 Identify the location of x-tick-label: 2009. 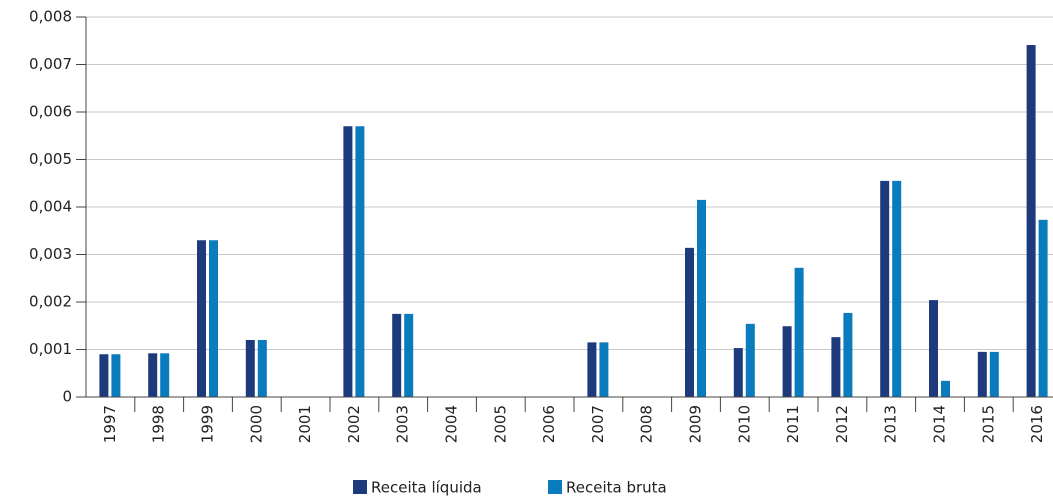
(696, 424).